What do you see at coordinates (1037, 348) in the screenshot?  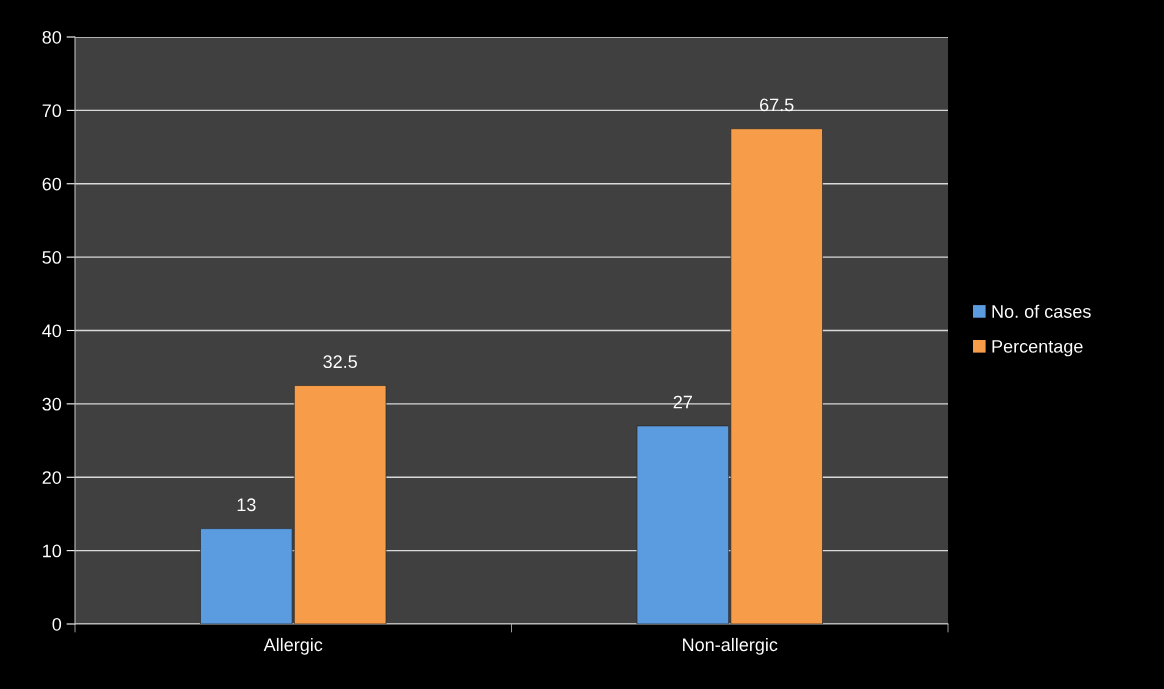 I see `legend-label: Percentage` at bounding box center [1037, 348].